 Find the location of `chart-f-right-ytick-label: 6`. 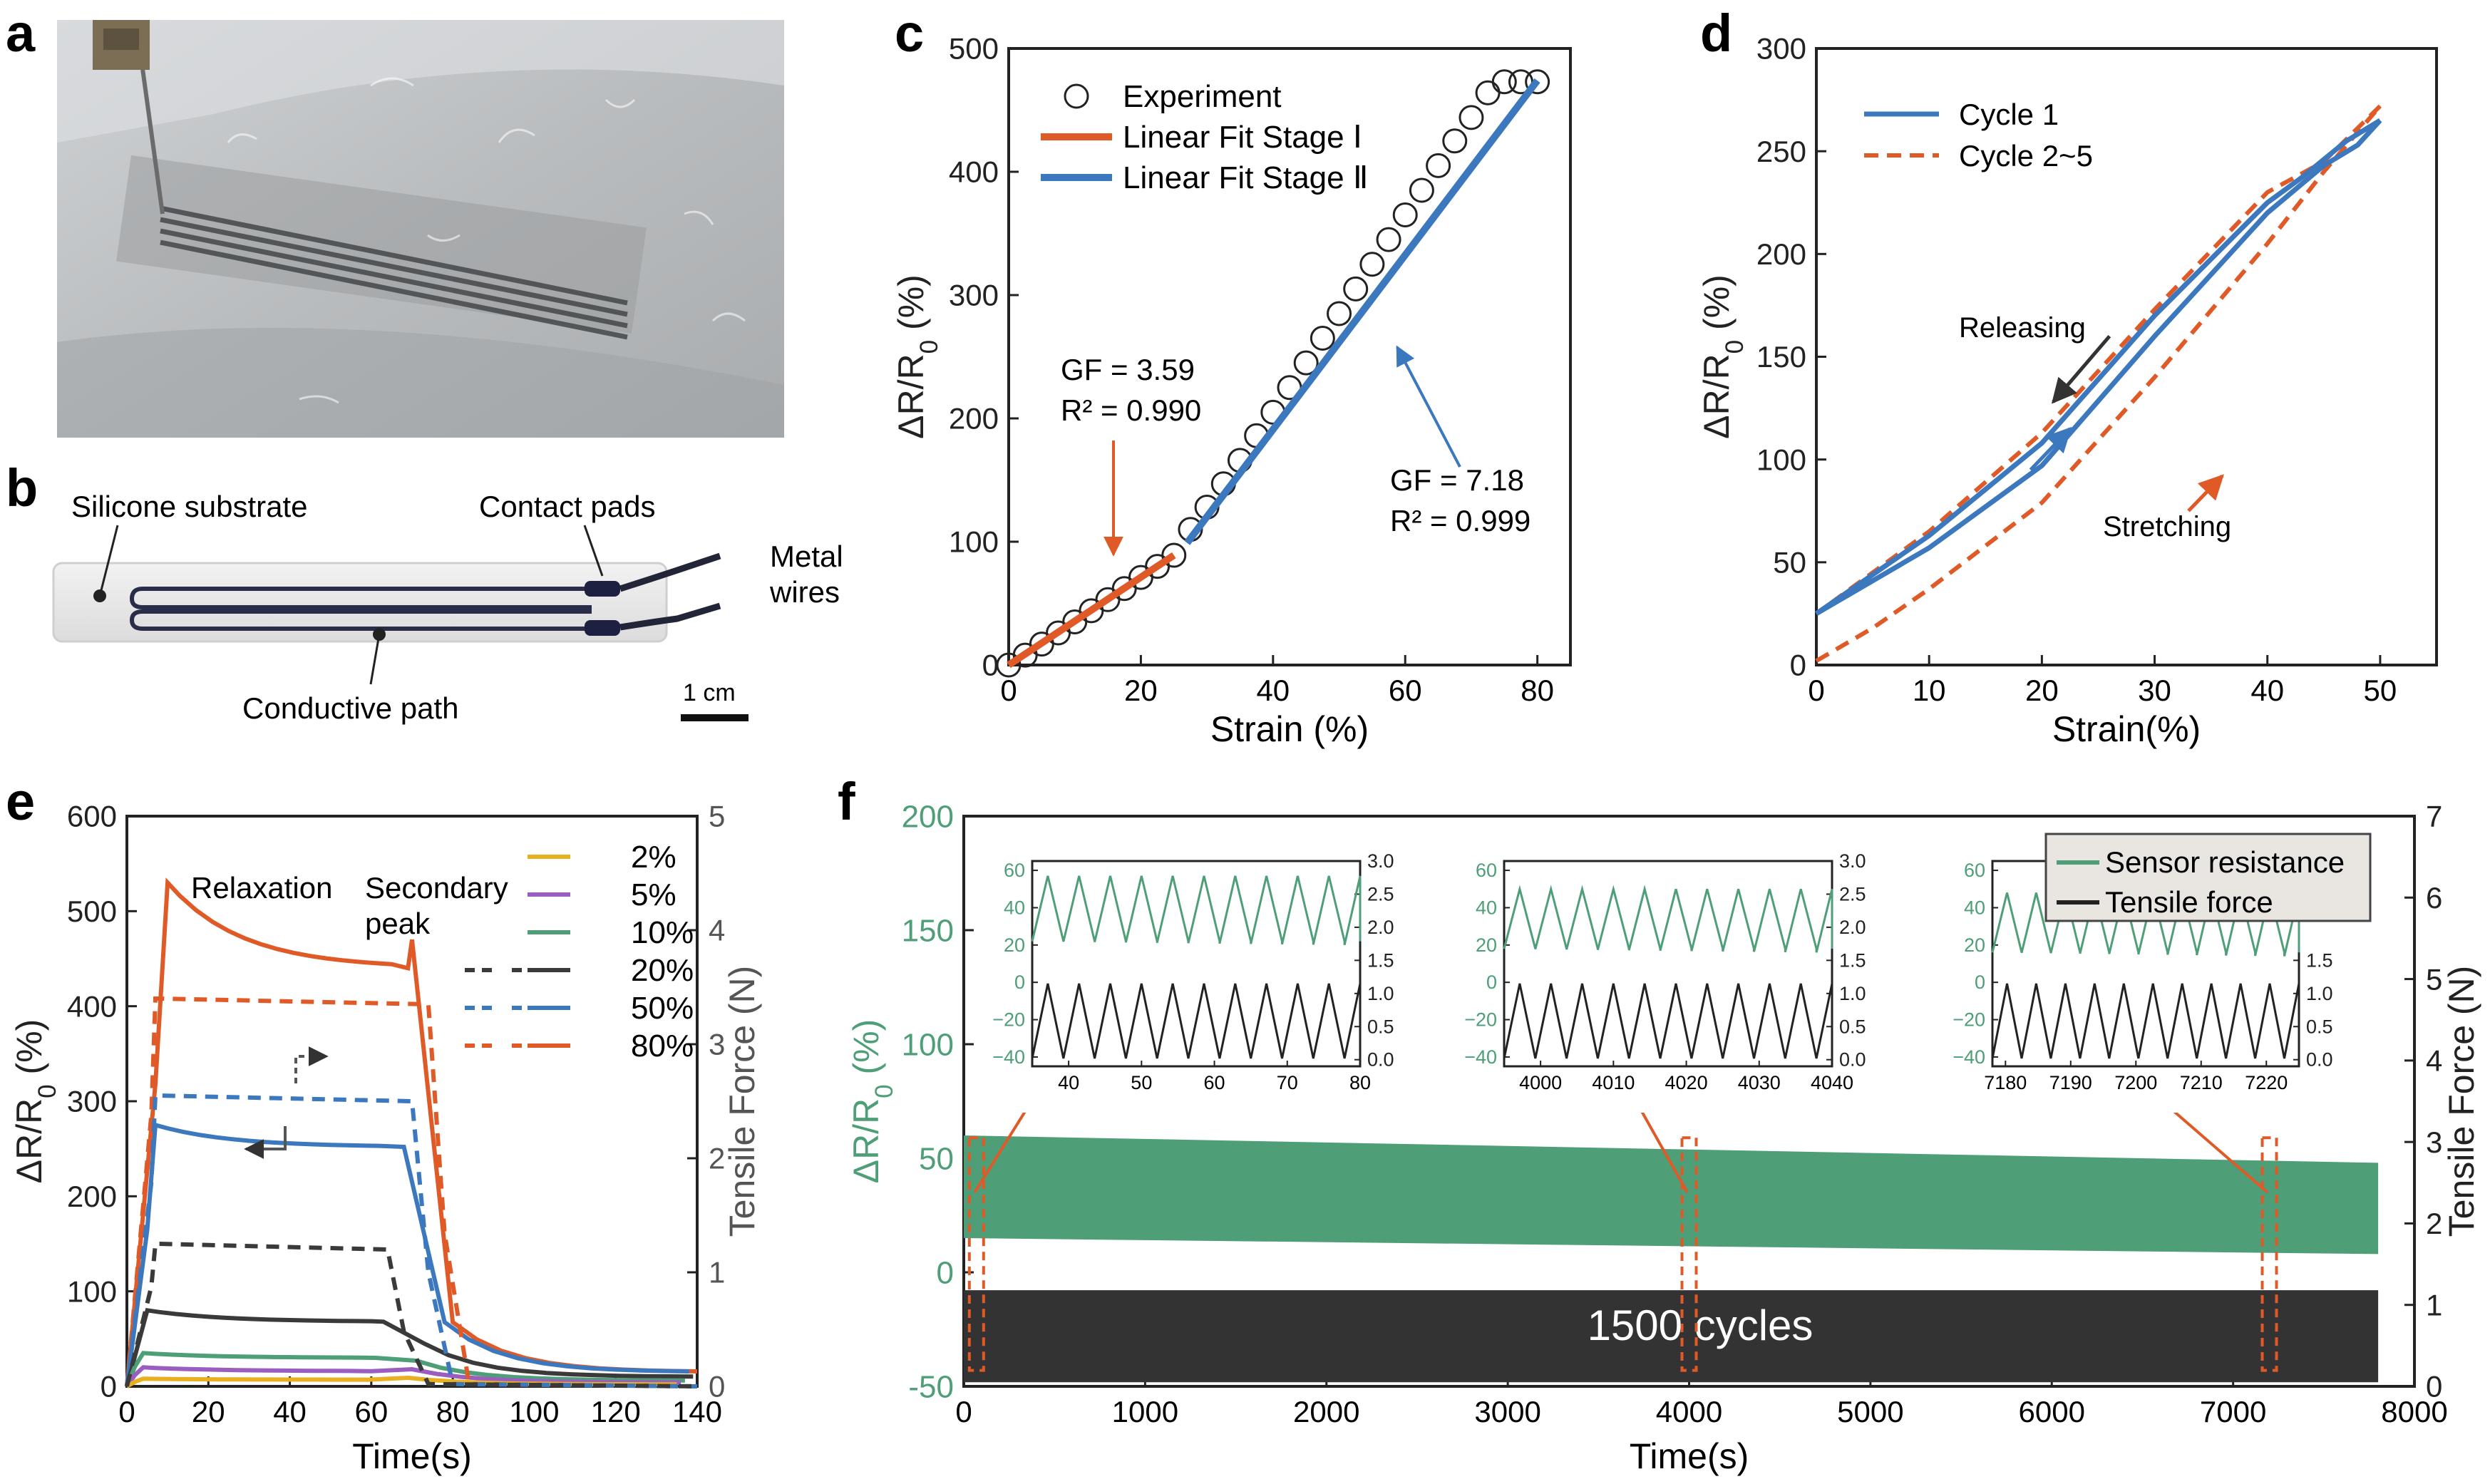

chart-f-right-ytick-label: 6 is located at coordinates (2434, 897).